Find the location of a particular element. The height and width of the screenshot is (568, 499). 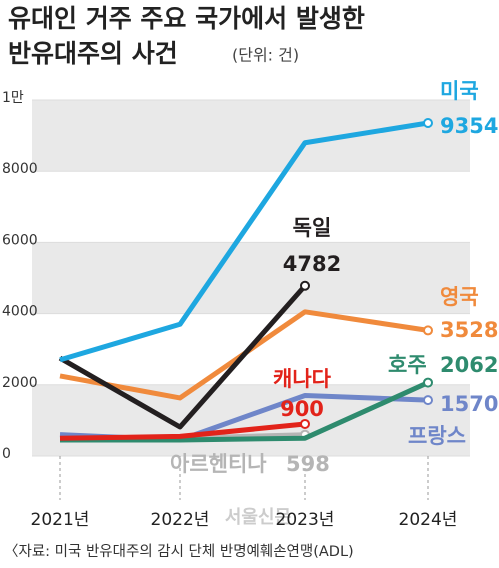

data-label: 900 is located at coordinates (302, 409).